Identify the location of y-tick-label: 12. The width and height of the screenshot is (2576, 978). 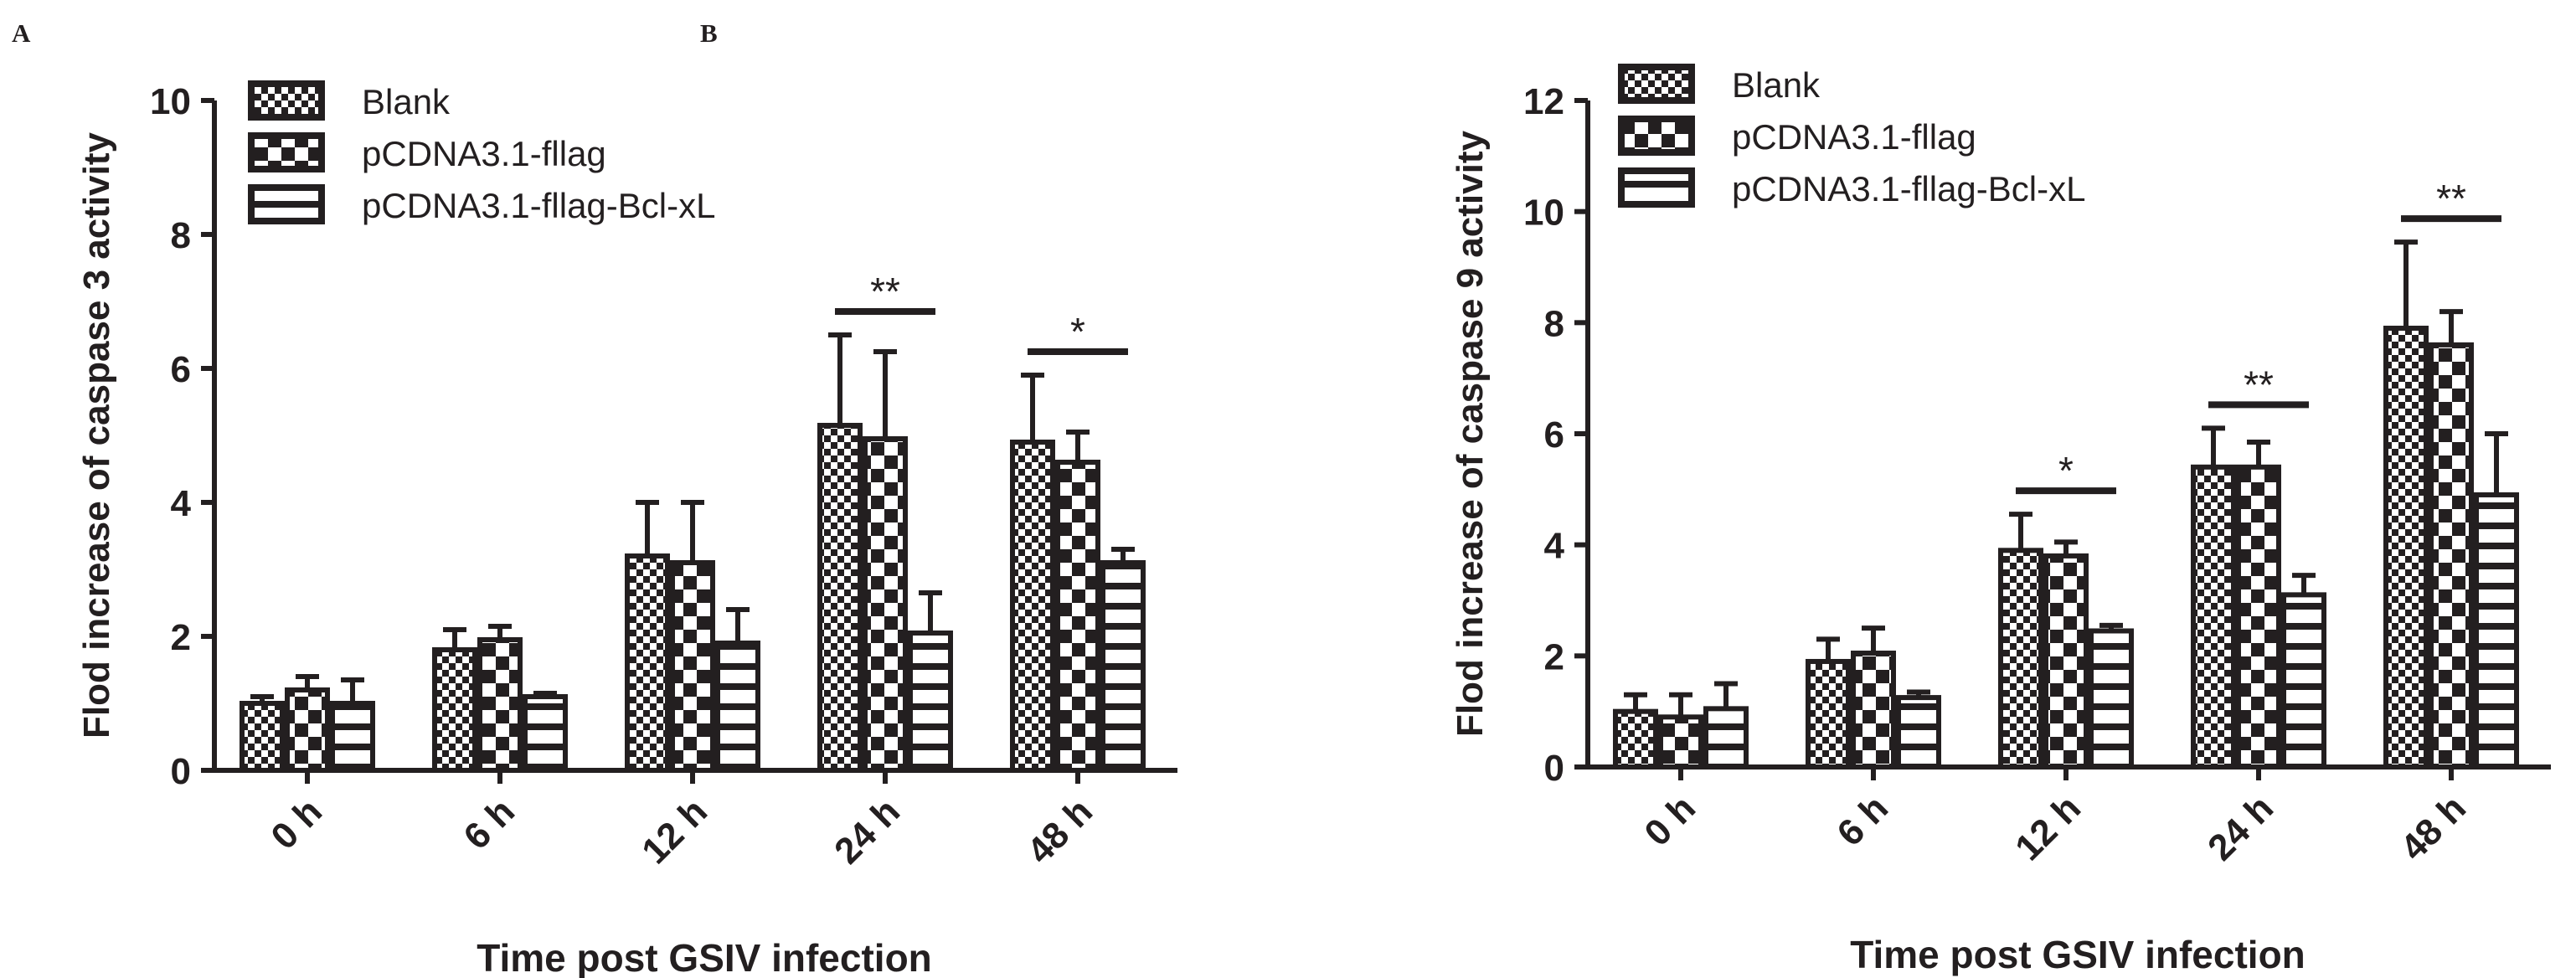
(1543, 101).